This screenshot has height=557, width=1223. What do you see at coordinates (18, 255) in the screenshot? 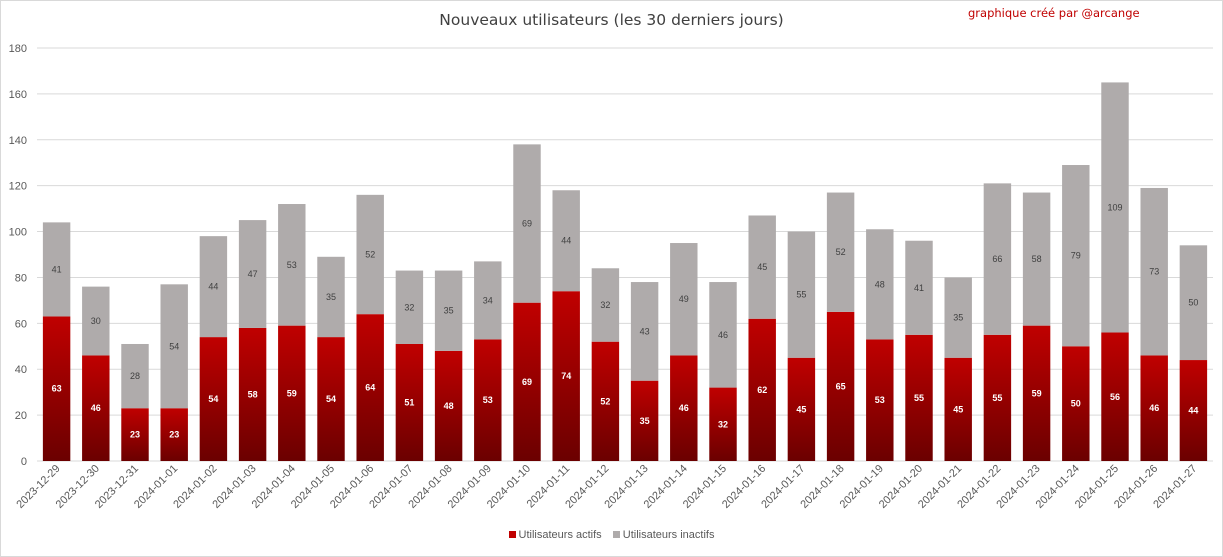
I see `y-axis: 0 20 40 60 80 100 120 140 160 180` at bounding box center [18, 255].